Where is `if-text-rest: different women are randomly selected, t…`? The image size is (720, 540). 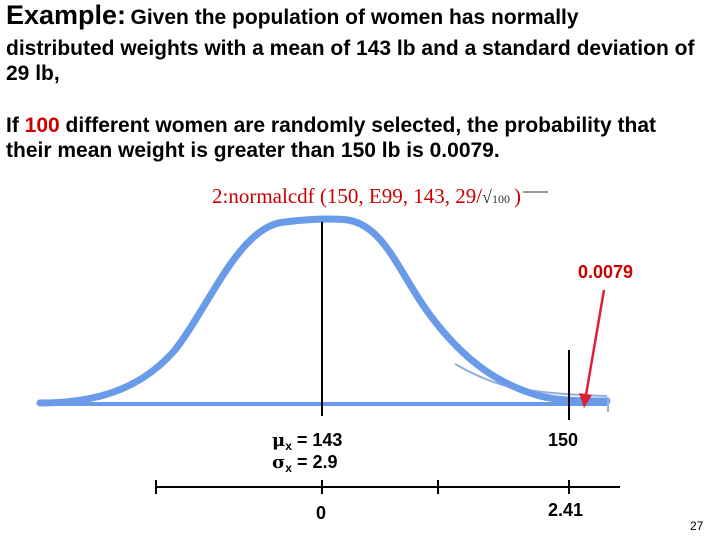 if-text-rest: different women are randomly selected, t… is located at coordinates (331, 138).